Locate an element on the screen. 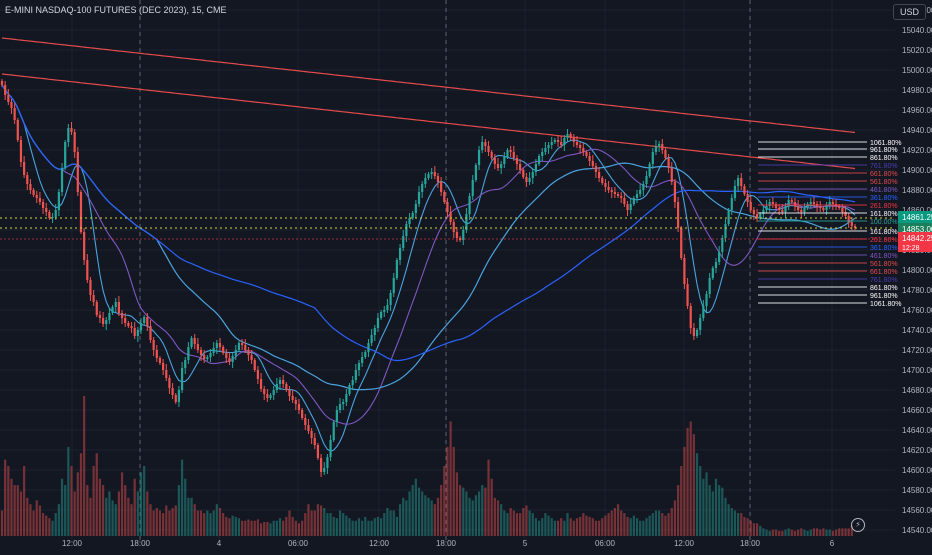  fib-level-label: 661.80% is located at coordinates (884, 174).